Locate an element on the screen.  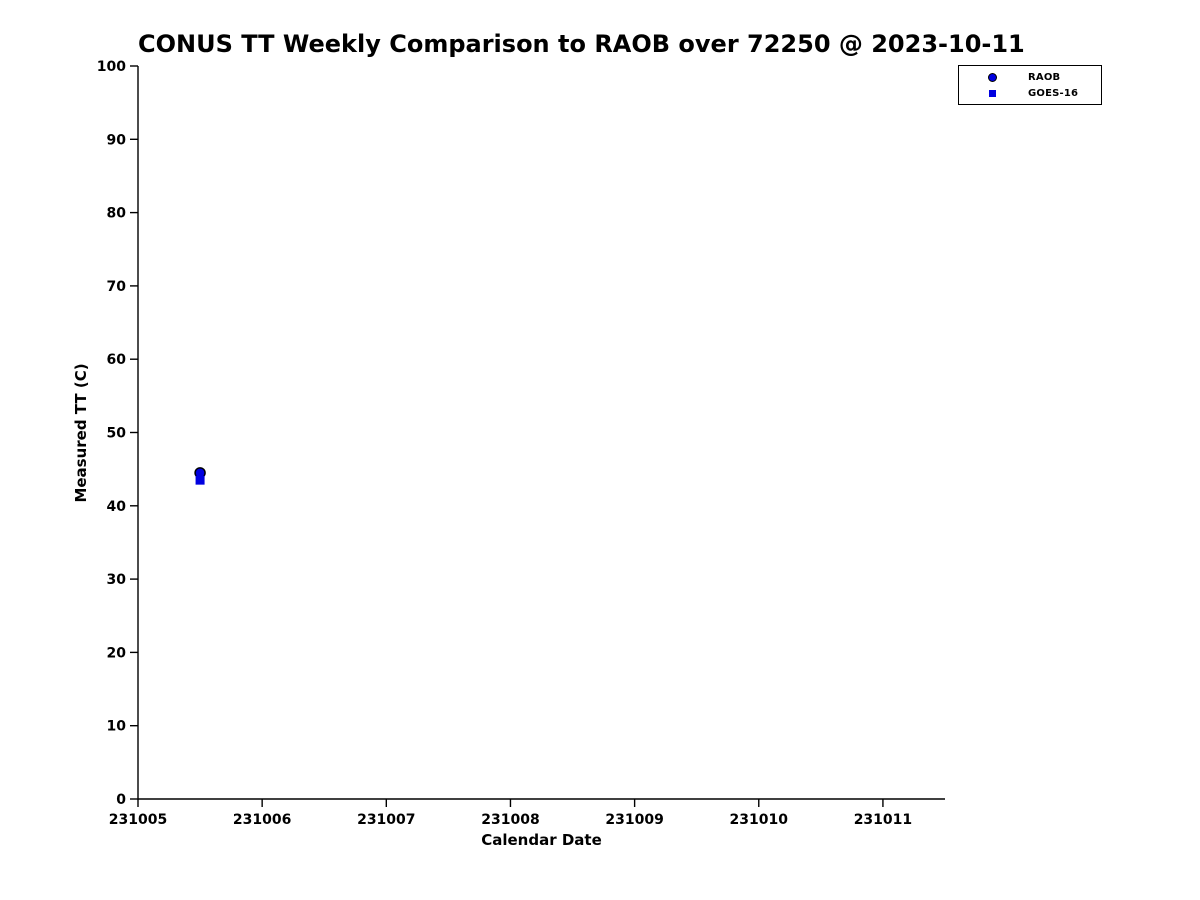
square-marker-icon is located at coordinates (992, 93).